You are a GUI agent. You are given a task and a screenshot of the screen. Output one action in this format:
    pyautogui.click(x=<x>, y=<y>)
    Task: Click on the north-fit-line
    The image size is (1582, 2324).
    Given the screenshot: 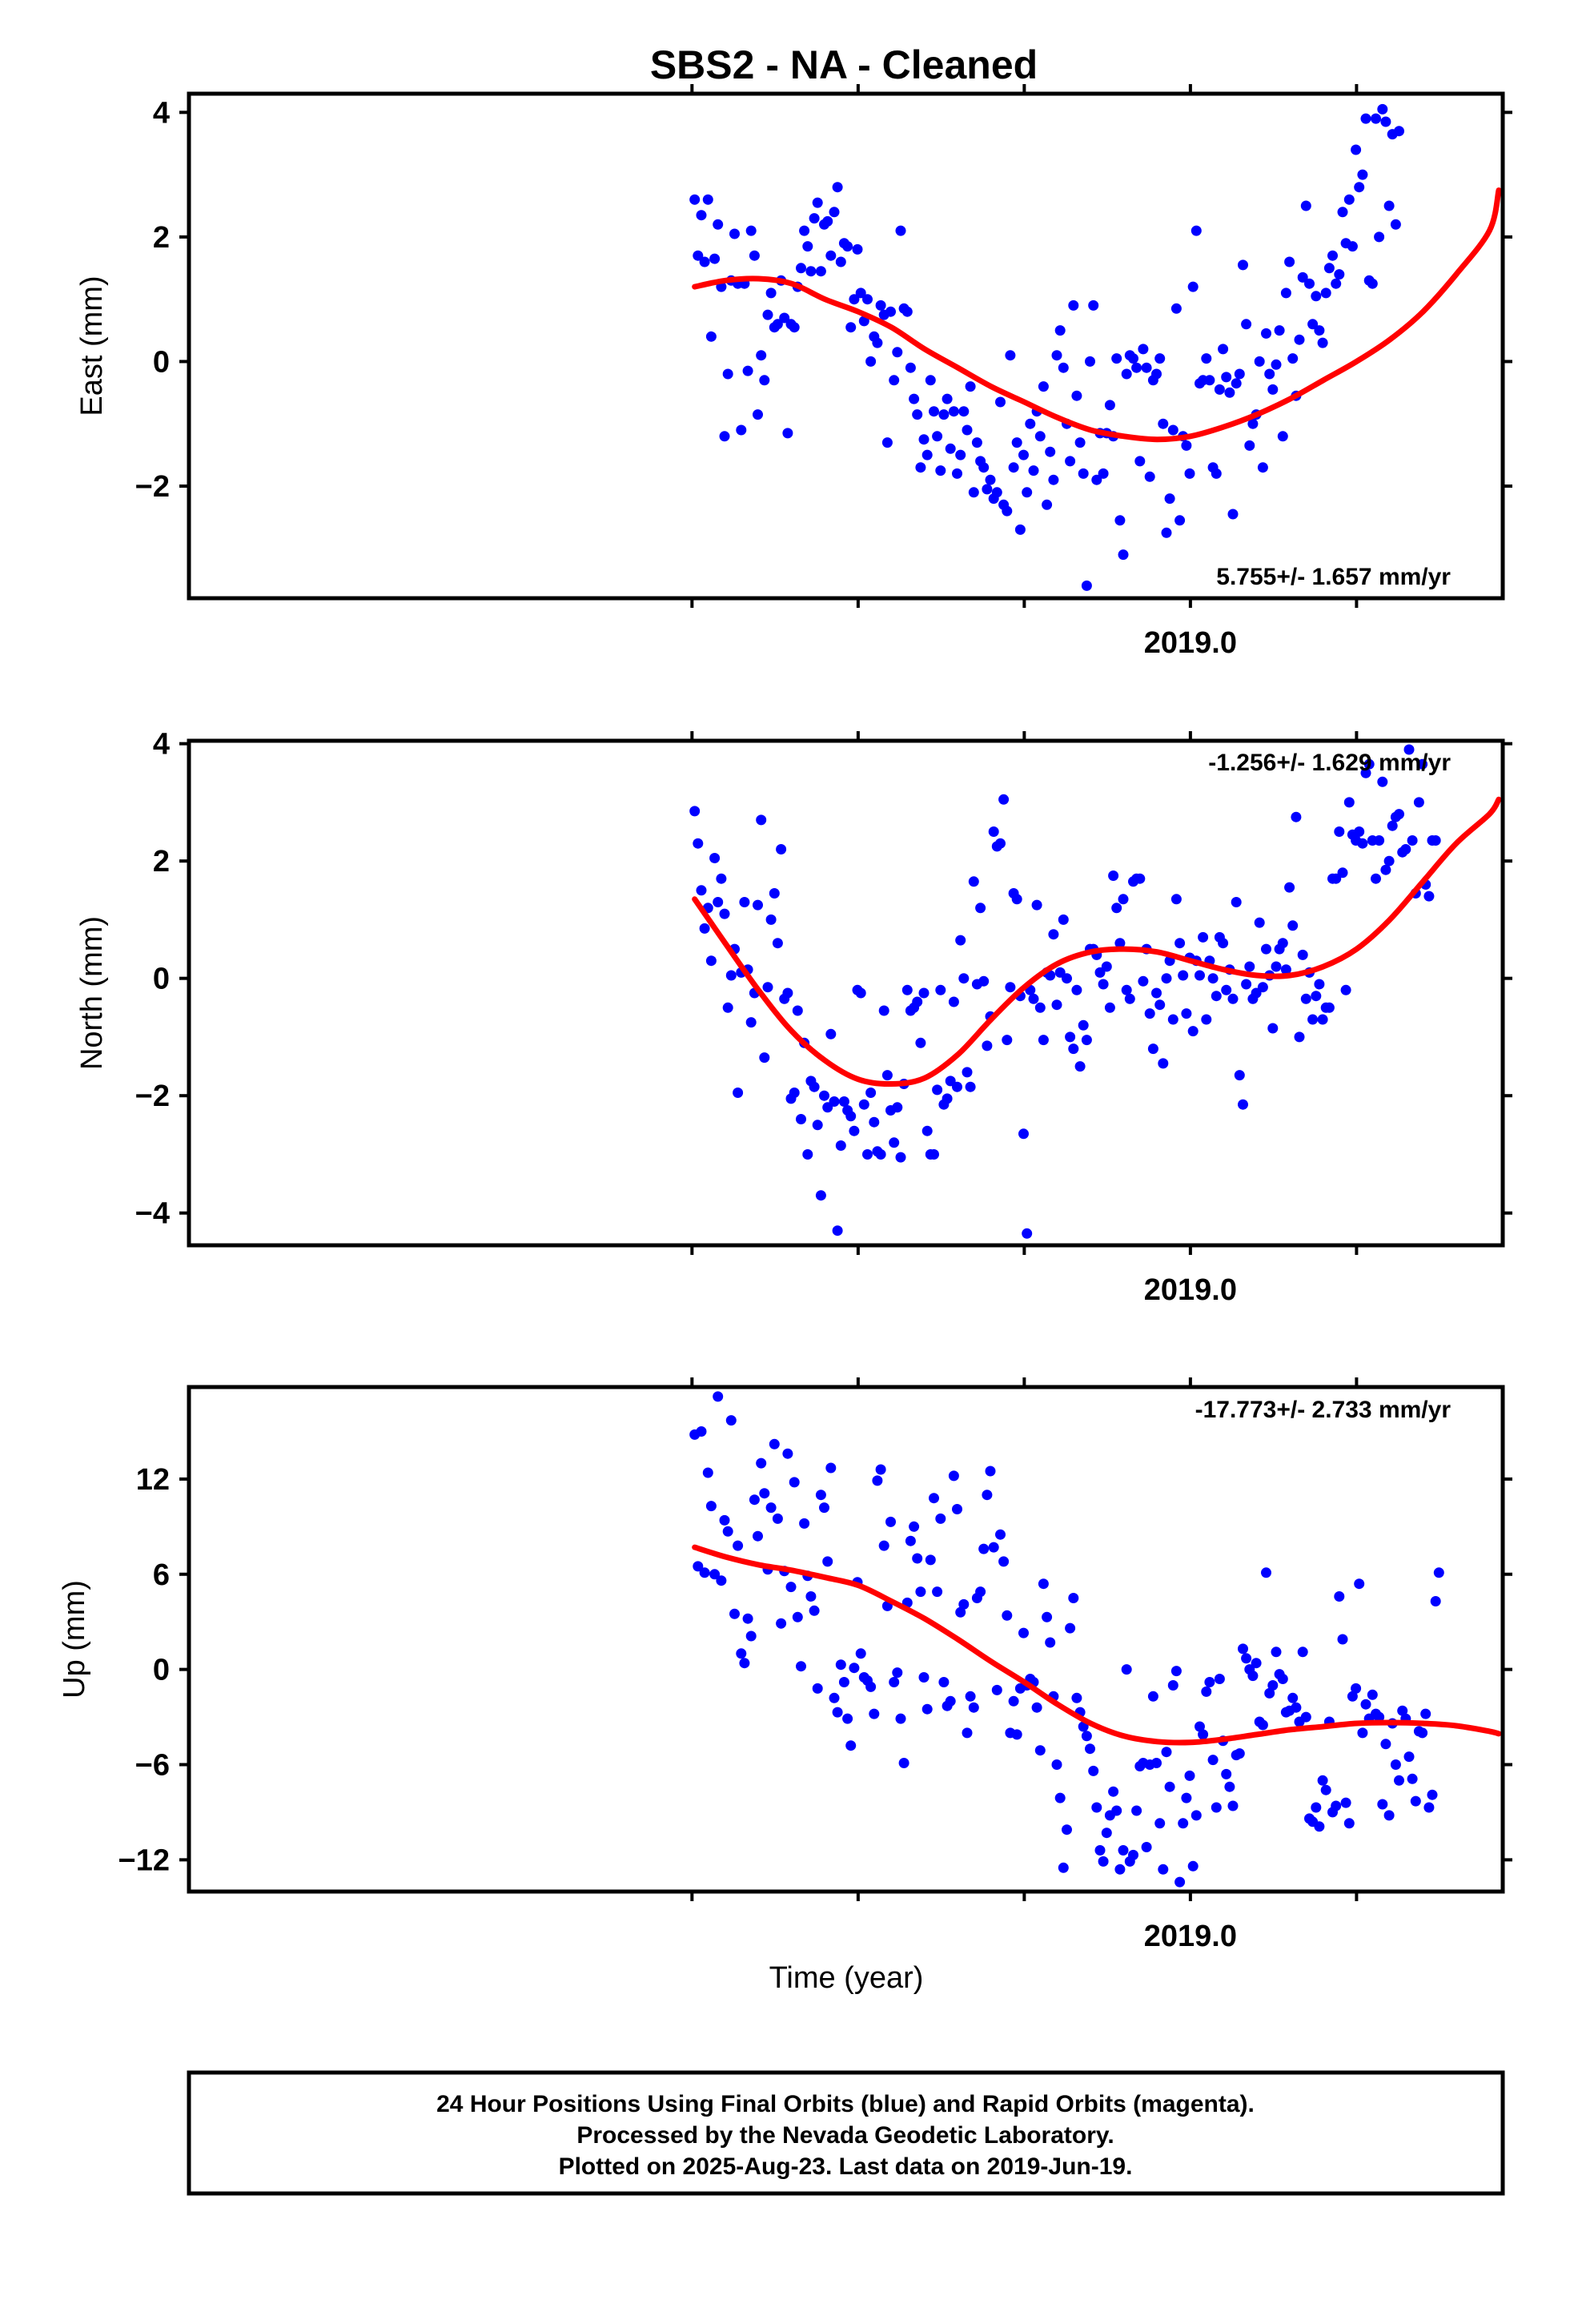 What is the action you would take?
    pyautogui.click(x=1097, y=942)
    